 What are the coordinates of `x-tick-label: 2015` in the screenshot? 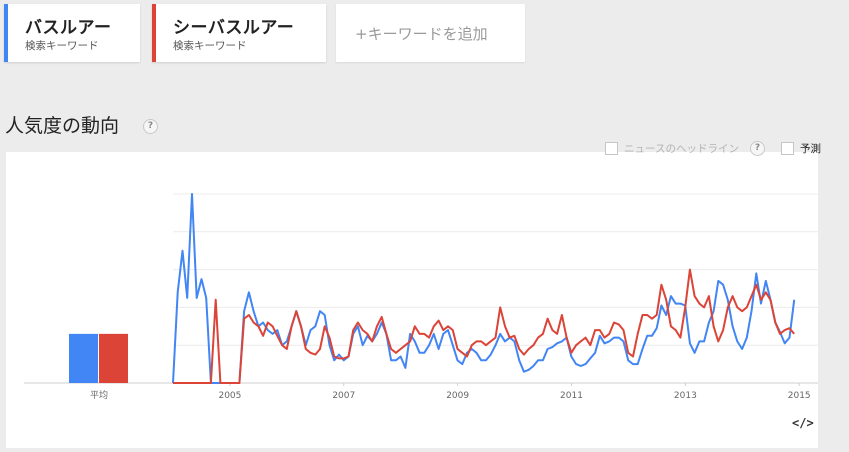 It's located at (799, 396).